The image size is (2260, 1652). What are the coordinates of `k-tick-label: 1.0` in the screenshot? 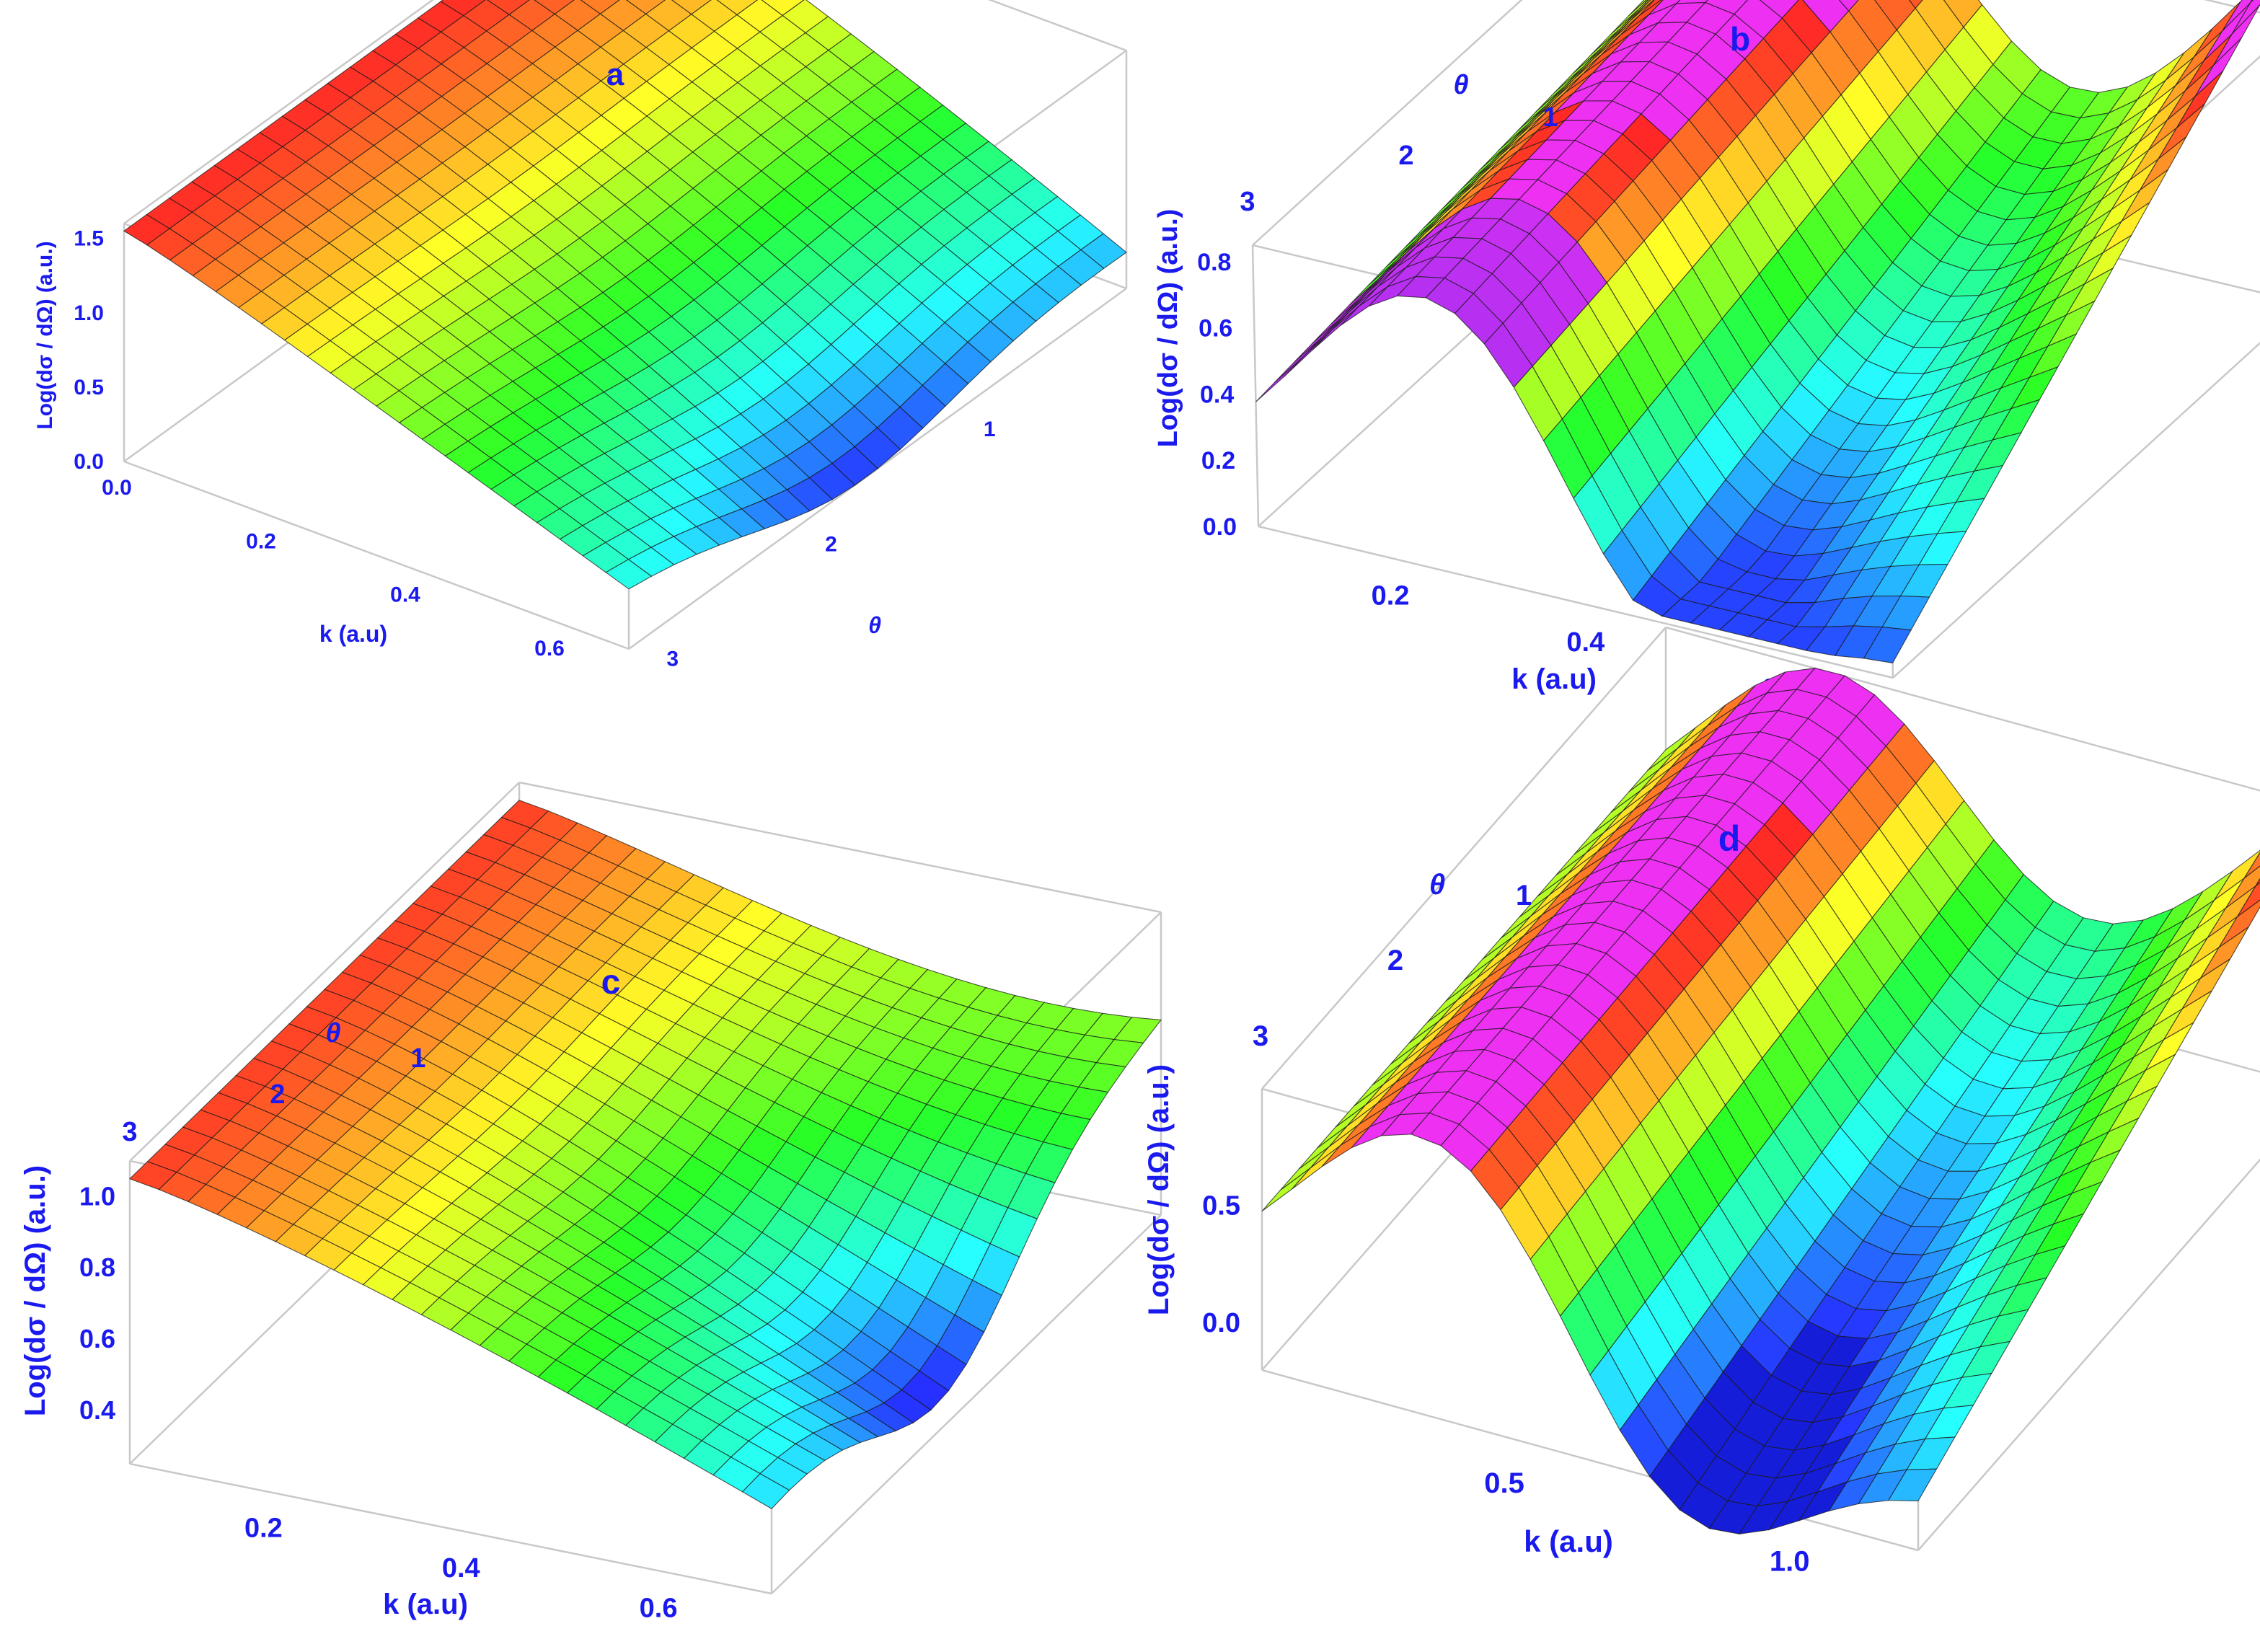 It's located at (1790, 1562).